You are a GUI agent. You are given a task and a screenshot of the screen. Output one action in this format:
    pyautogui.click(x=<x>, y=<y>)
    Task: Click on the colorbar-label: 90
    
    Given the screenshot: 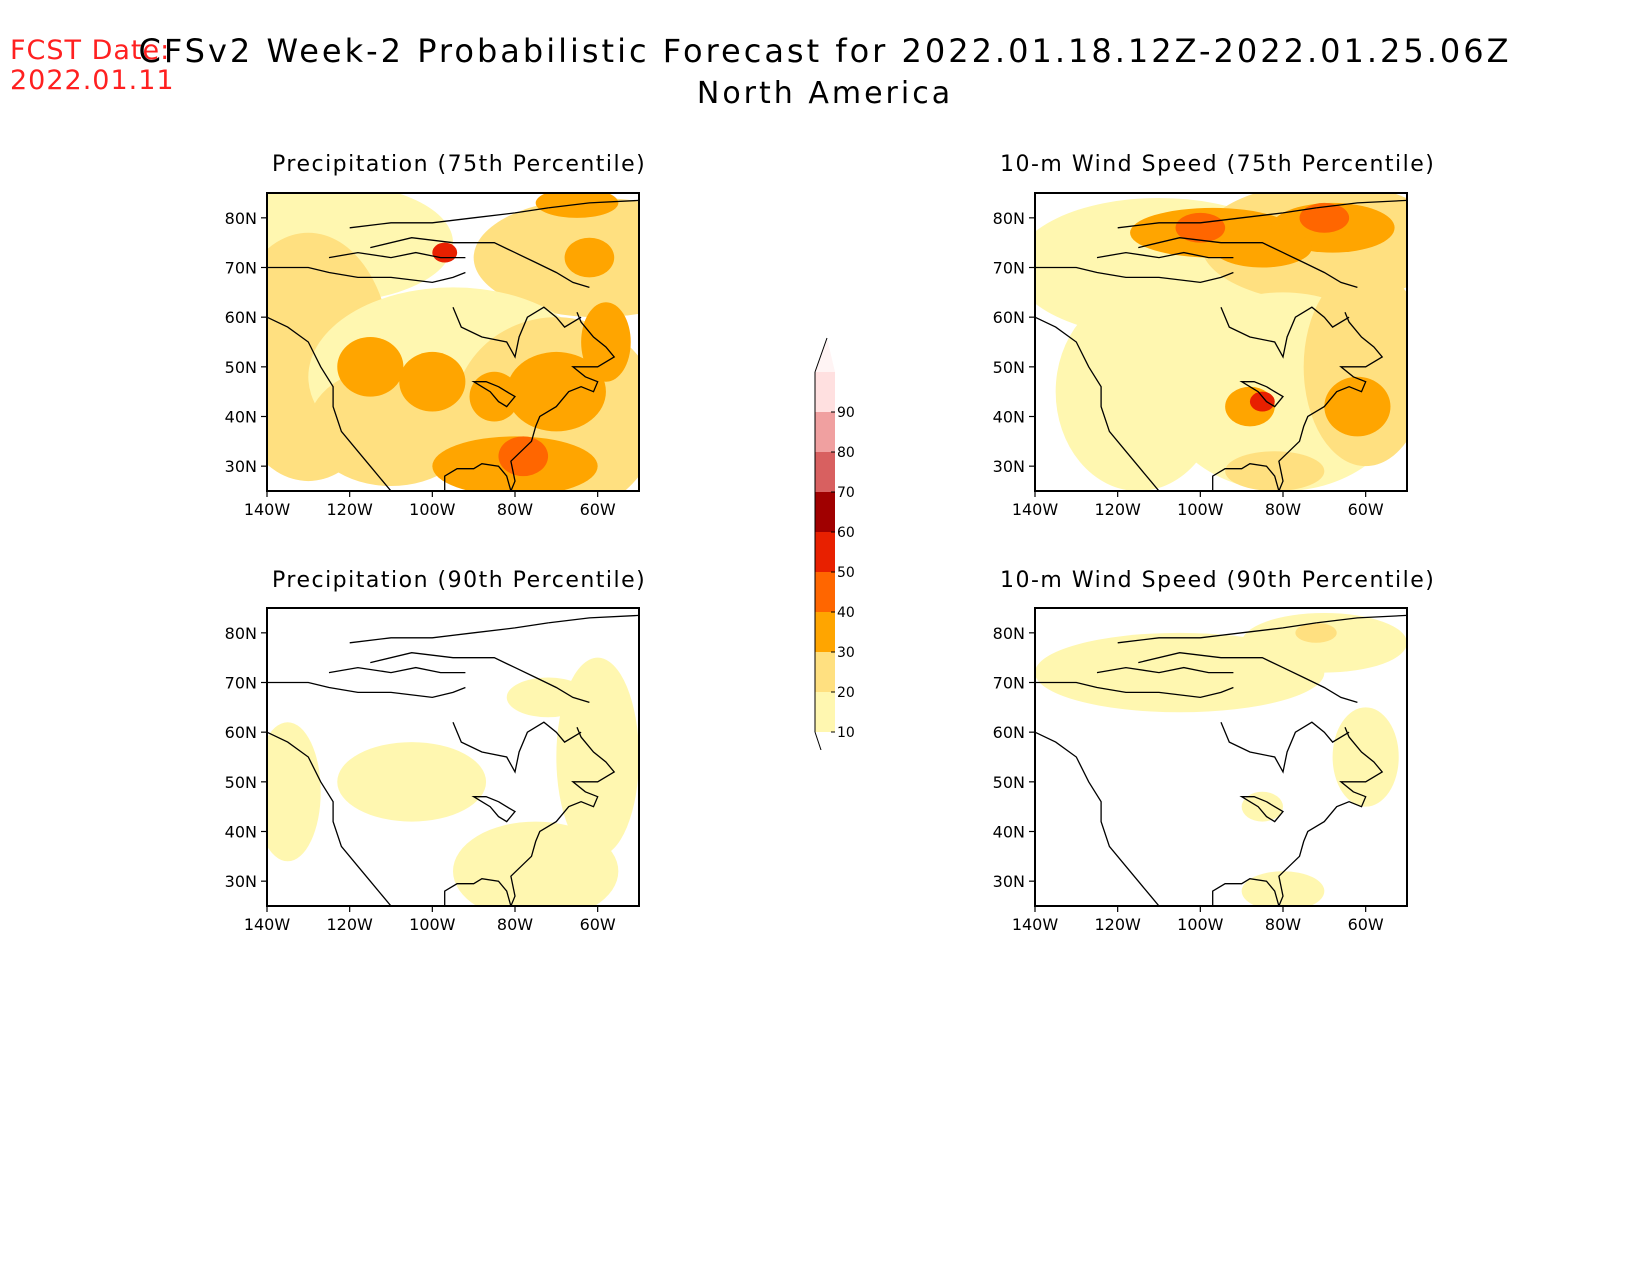 What is the action you would take?
    pyautogui.click(x=846, y=413)
    